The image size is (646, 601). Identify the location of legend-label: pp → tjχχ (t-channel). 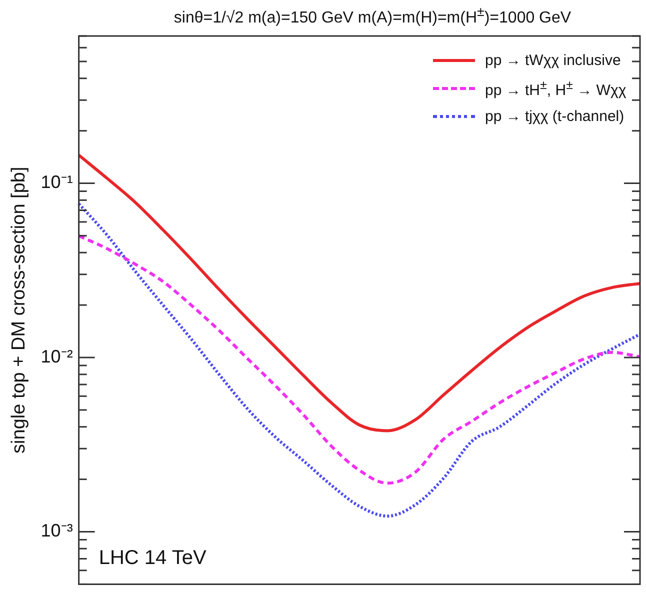
(554, 116).